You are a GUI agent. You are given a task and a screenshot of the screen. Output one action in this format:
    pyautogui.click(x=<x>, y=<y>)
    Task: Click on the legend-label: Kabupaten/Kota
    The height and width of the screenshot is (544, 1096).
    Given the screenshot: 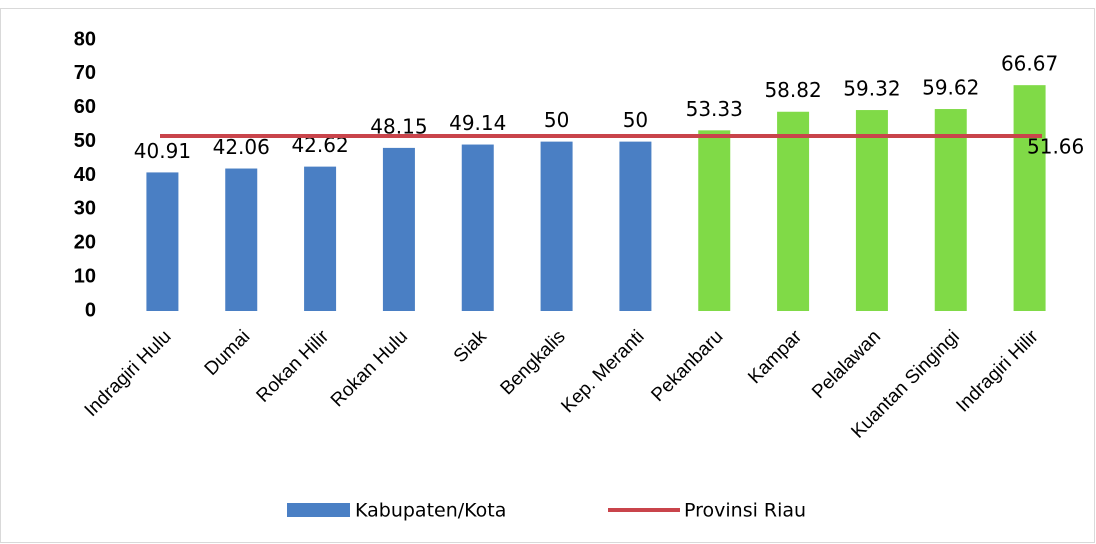 What is the action you would take?
    pyautogui.click(x=430, y=511)
    